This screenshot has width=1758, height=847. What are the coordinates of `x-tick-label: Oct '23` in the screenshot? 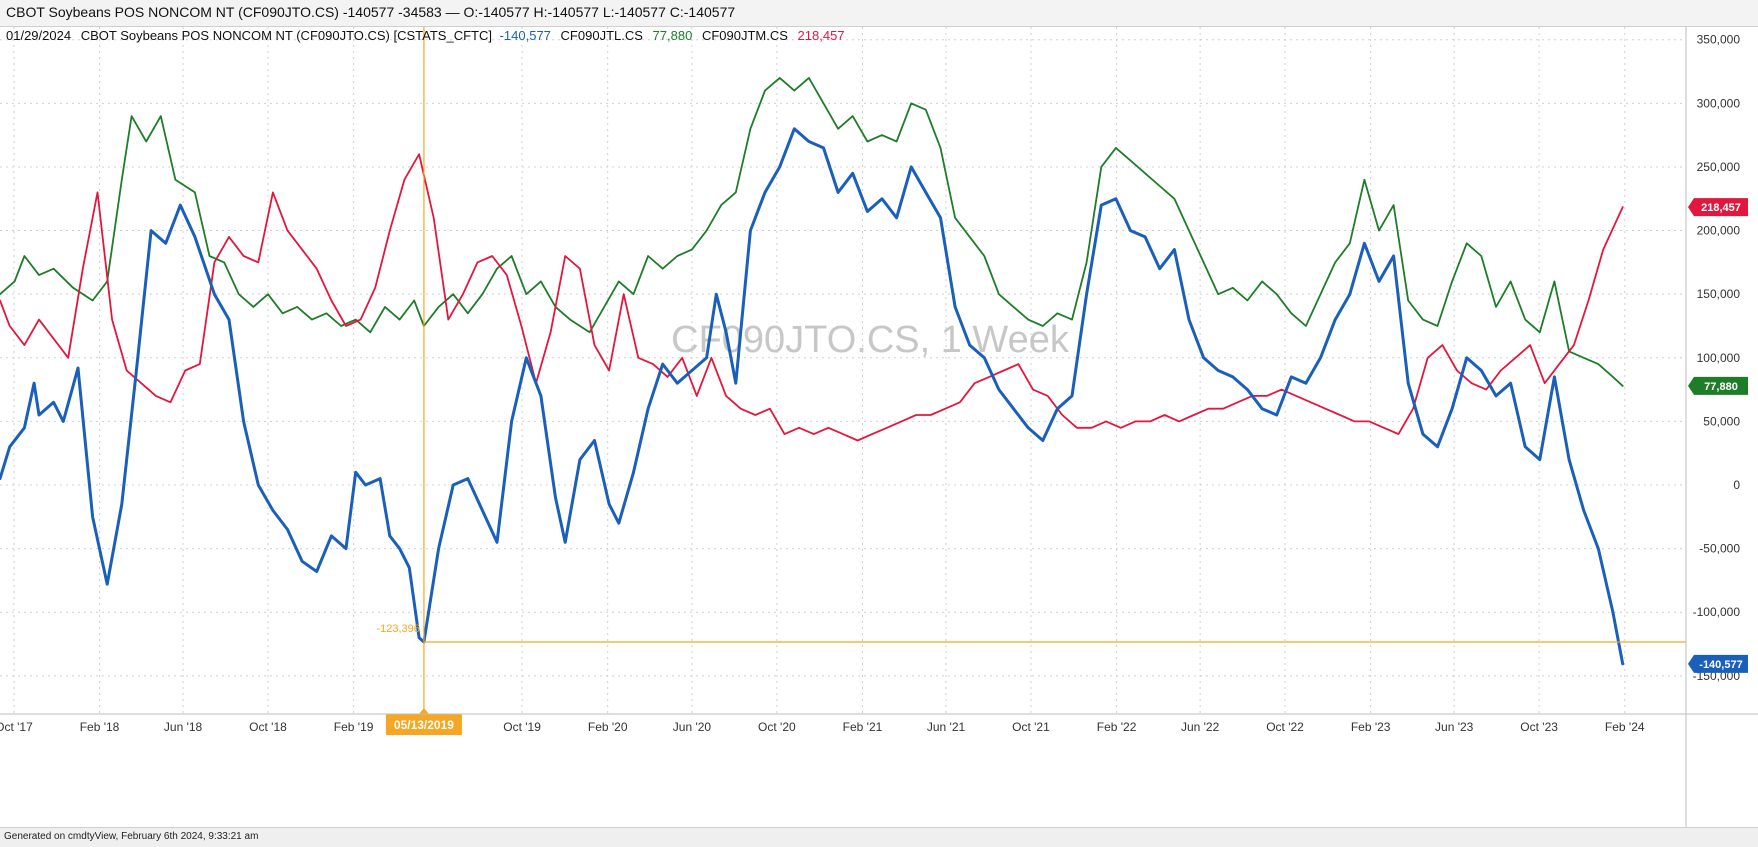 It's located at (1539, 727).